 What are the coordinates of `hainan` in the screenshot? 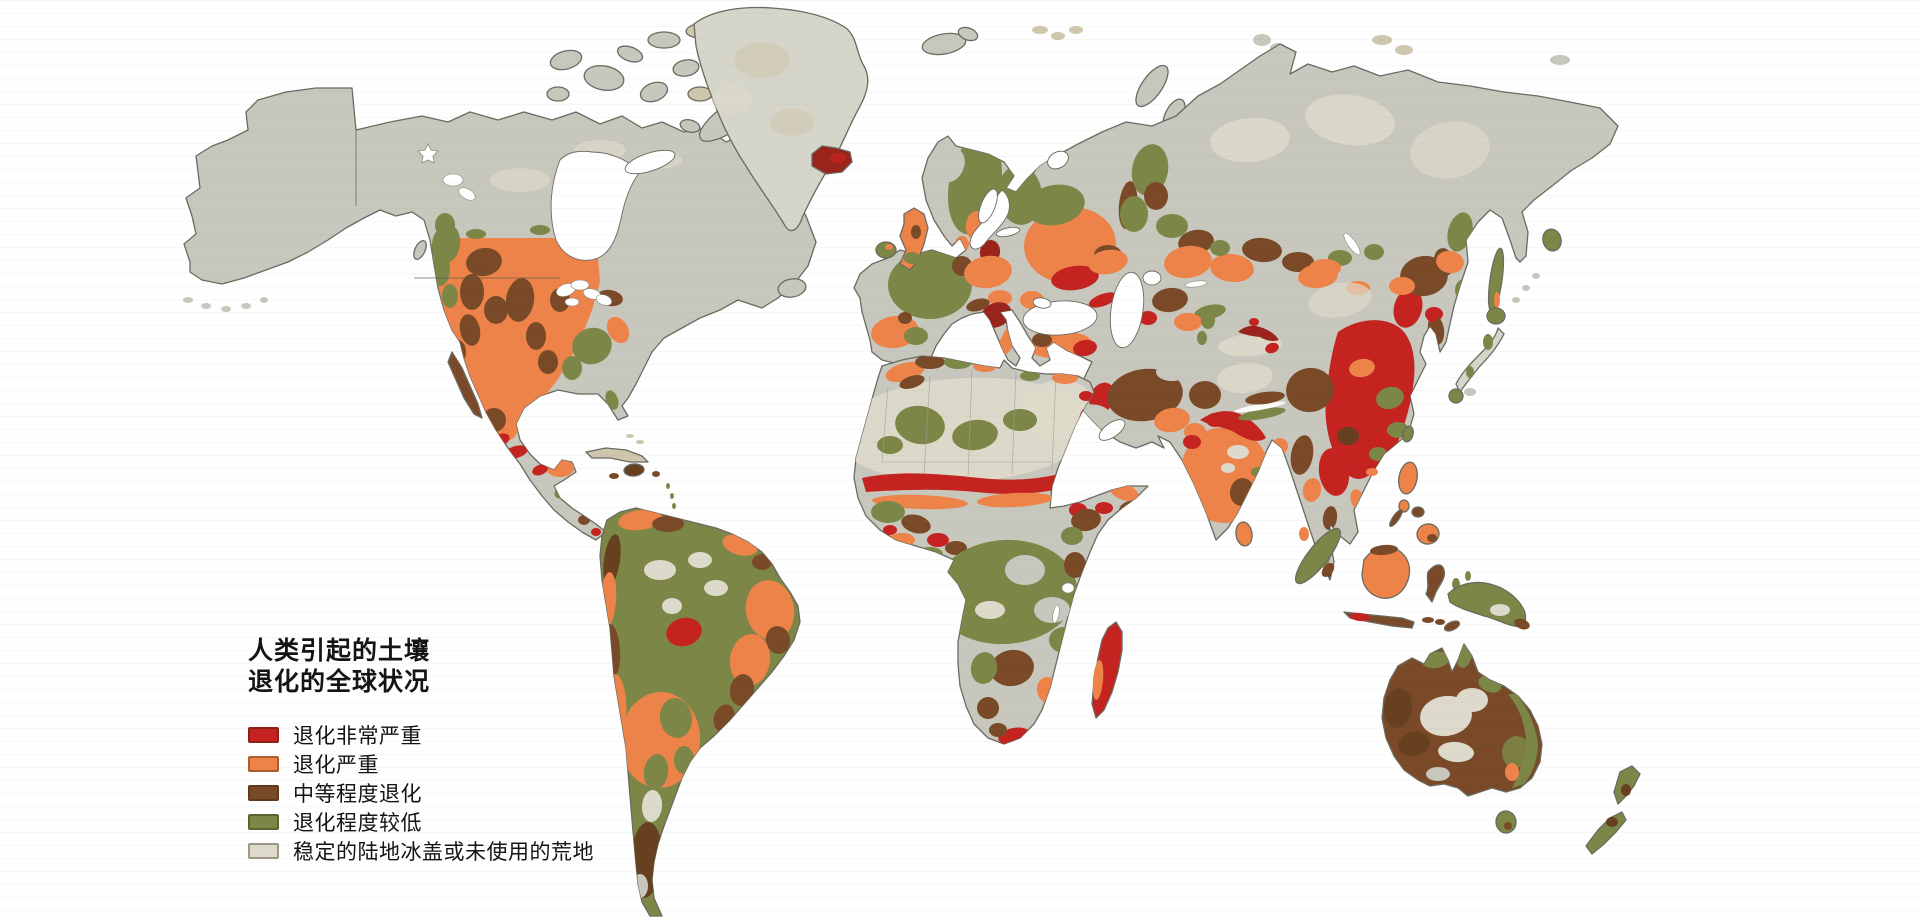 It's located at (1372, 472).